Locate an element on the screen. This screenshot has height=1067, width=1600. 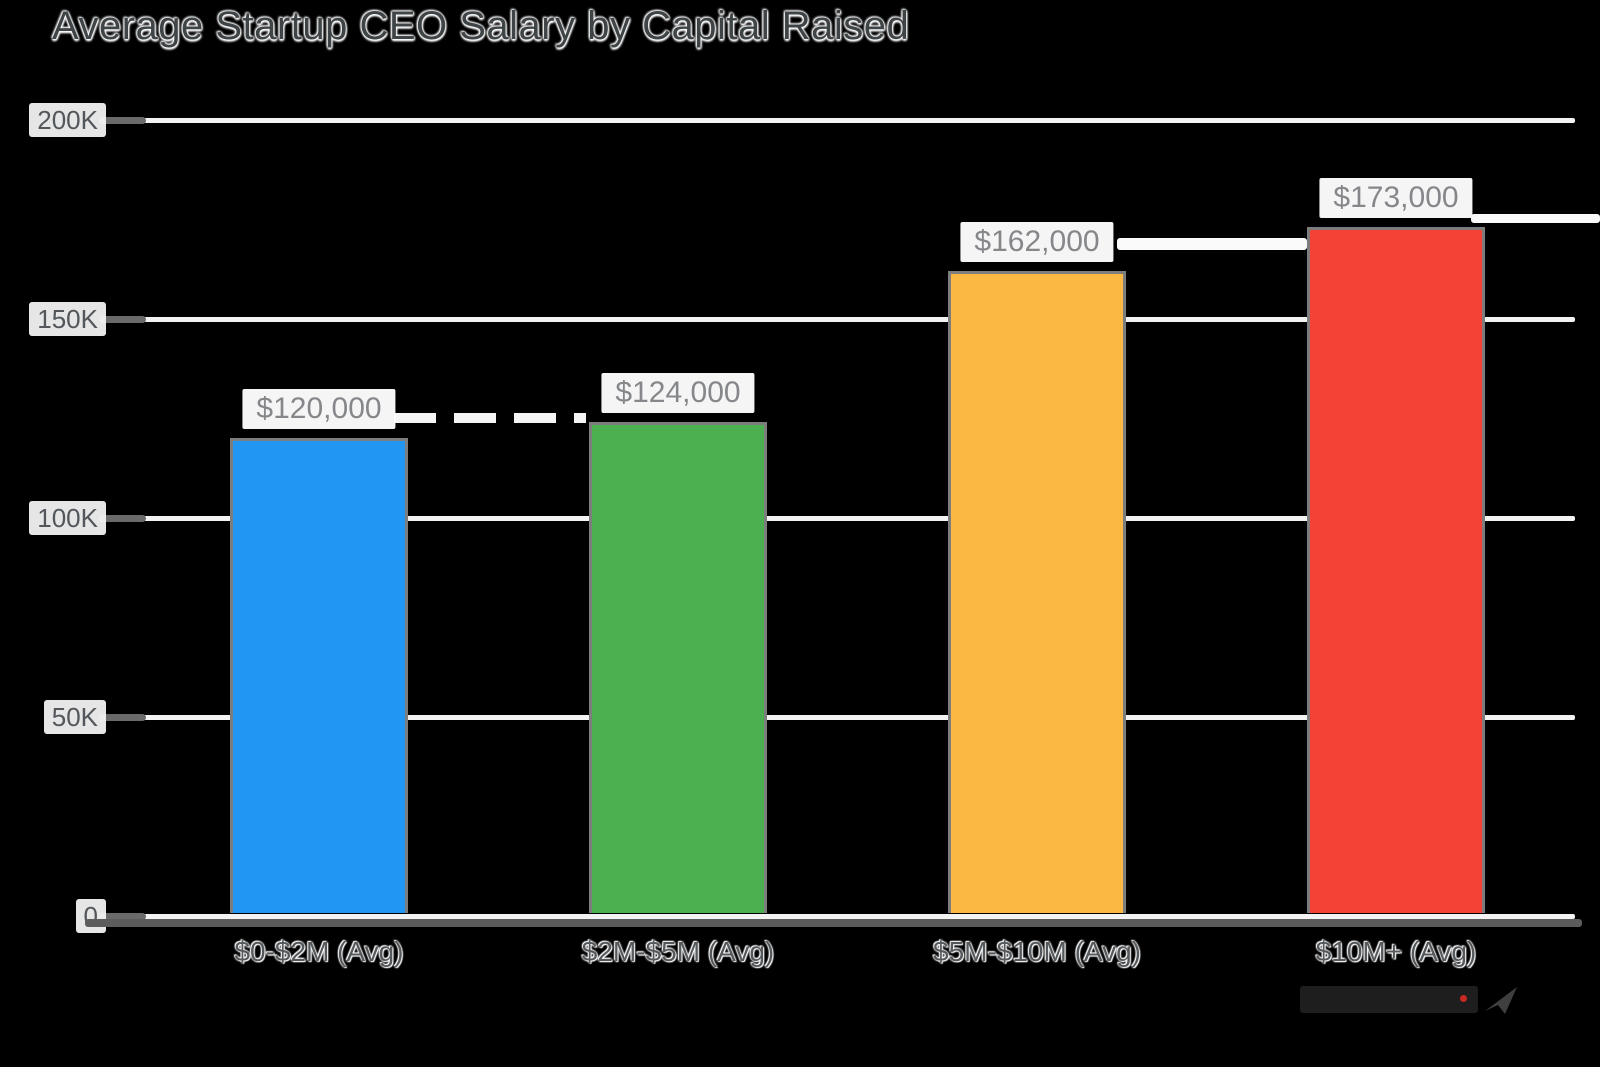
y-axis-tick-label: 150K is located at coordinates (67, 319).